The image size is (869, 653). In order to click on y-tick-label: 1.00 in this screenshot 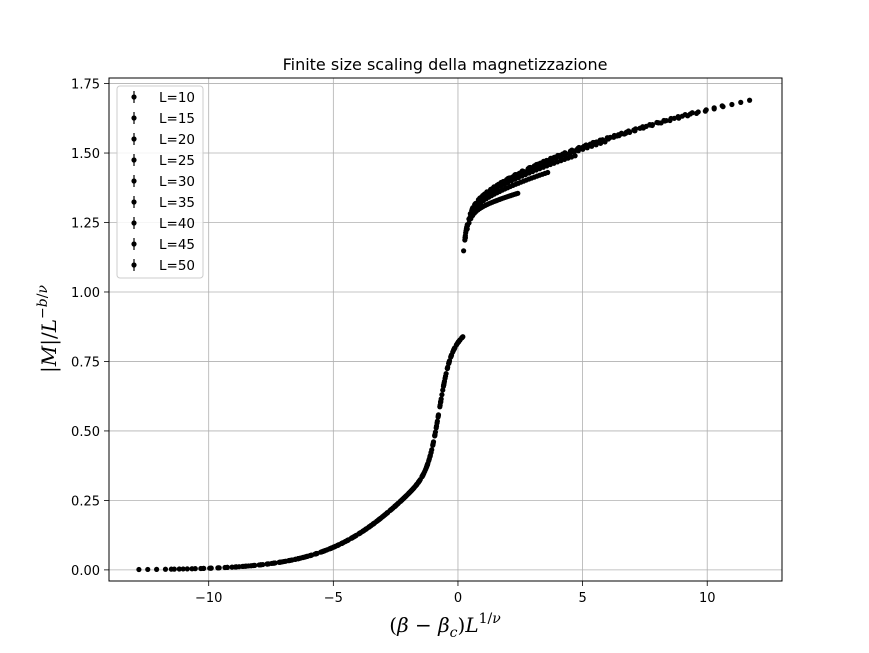, I will do `click(85, 293)`.